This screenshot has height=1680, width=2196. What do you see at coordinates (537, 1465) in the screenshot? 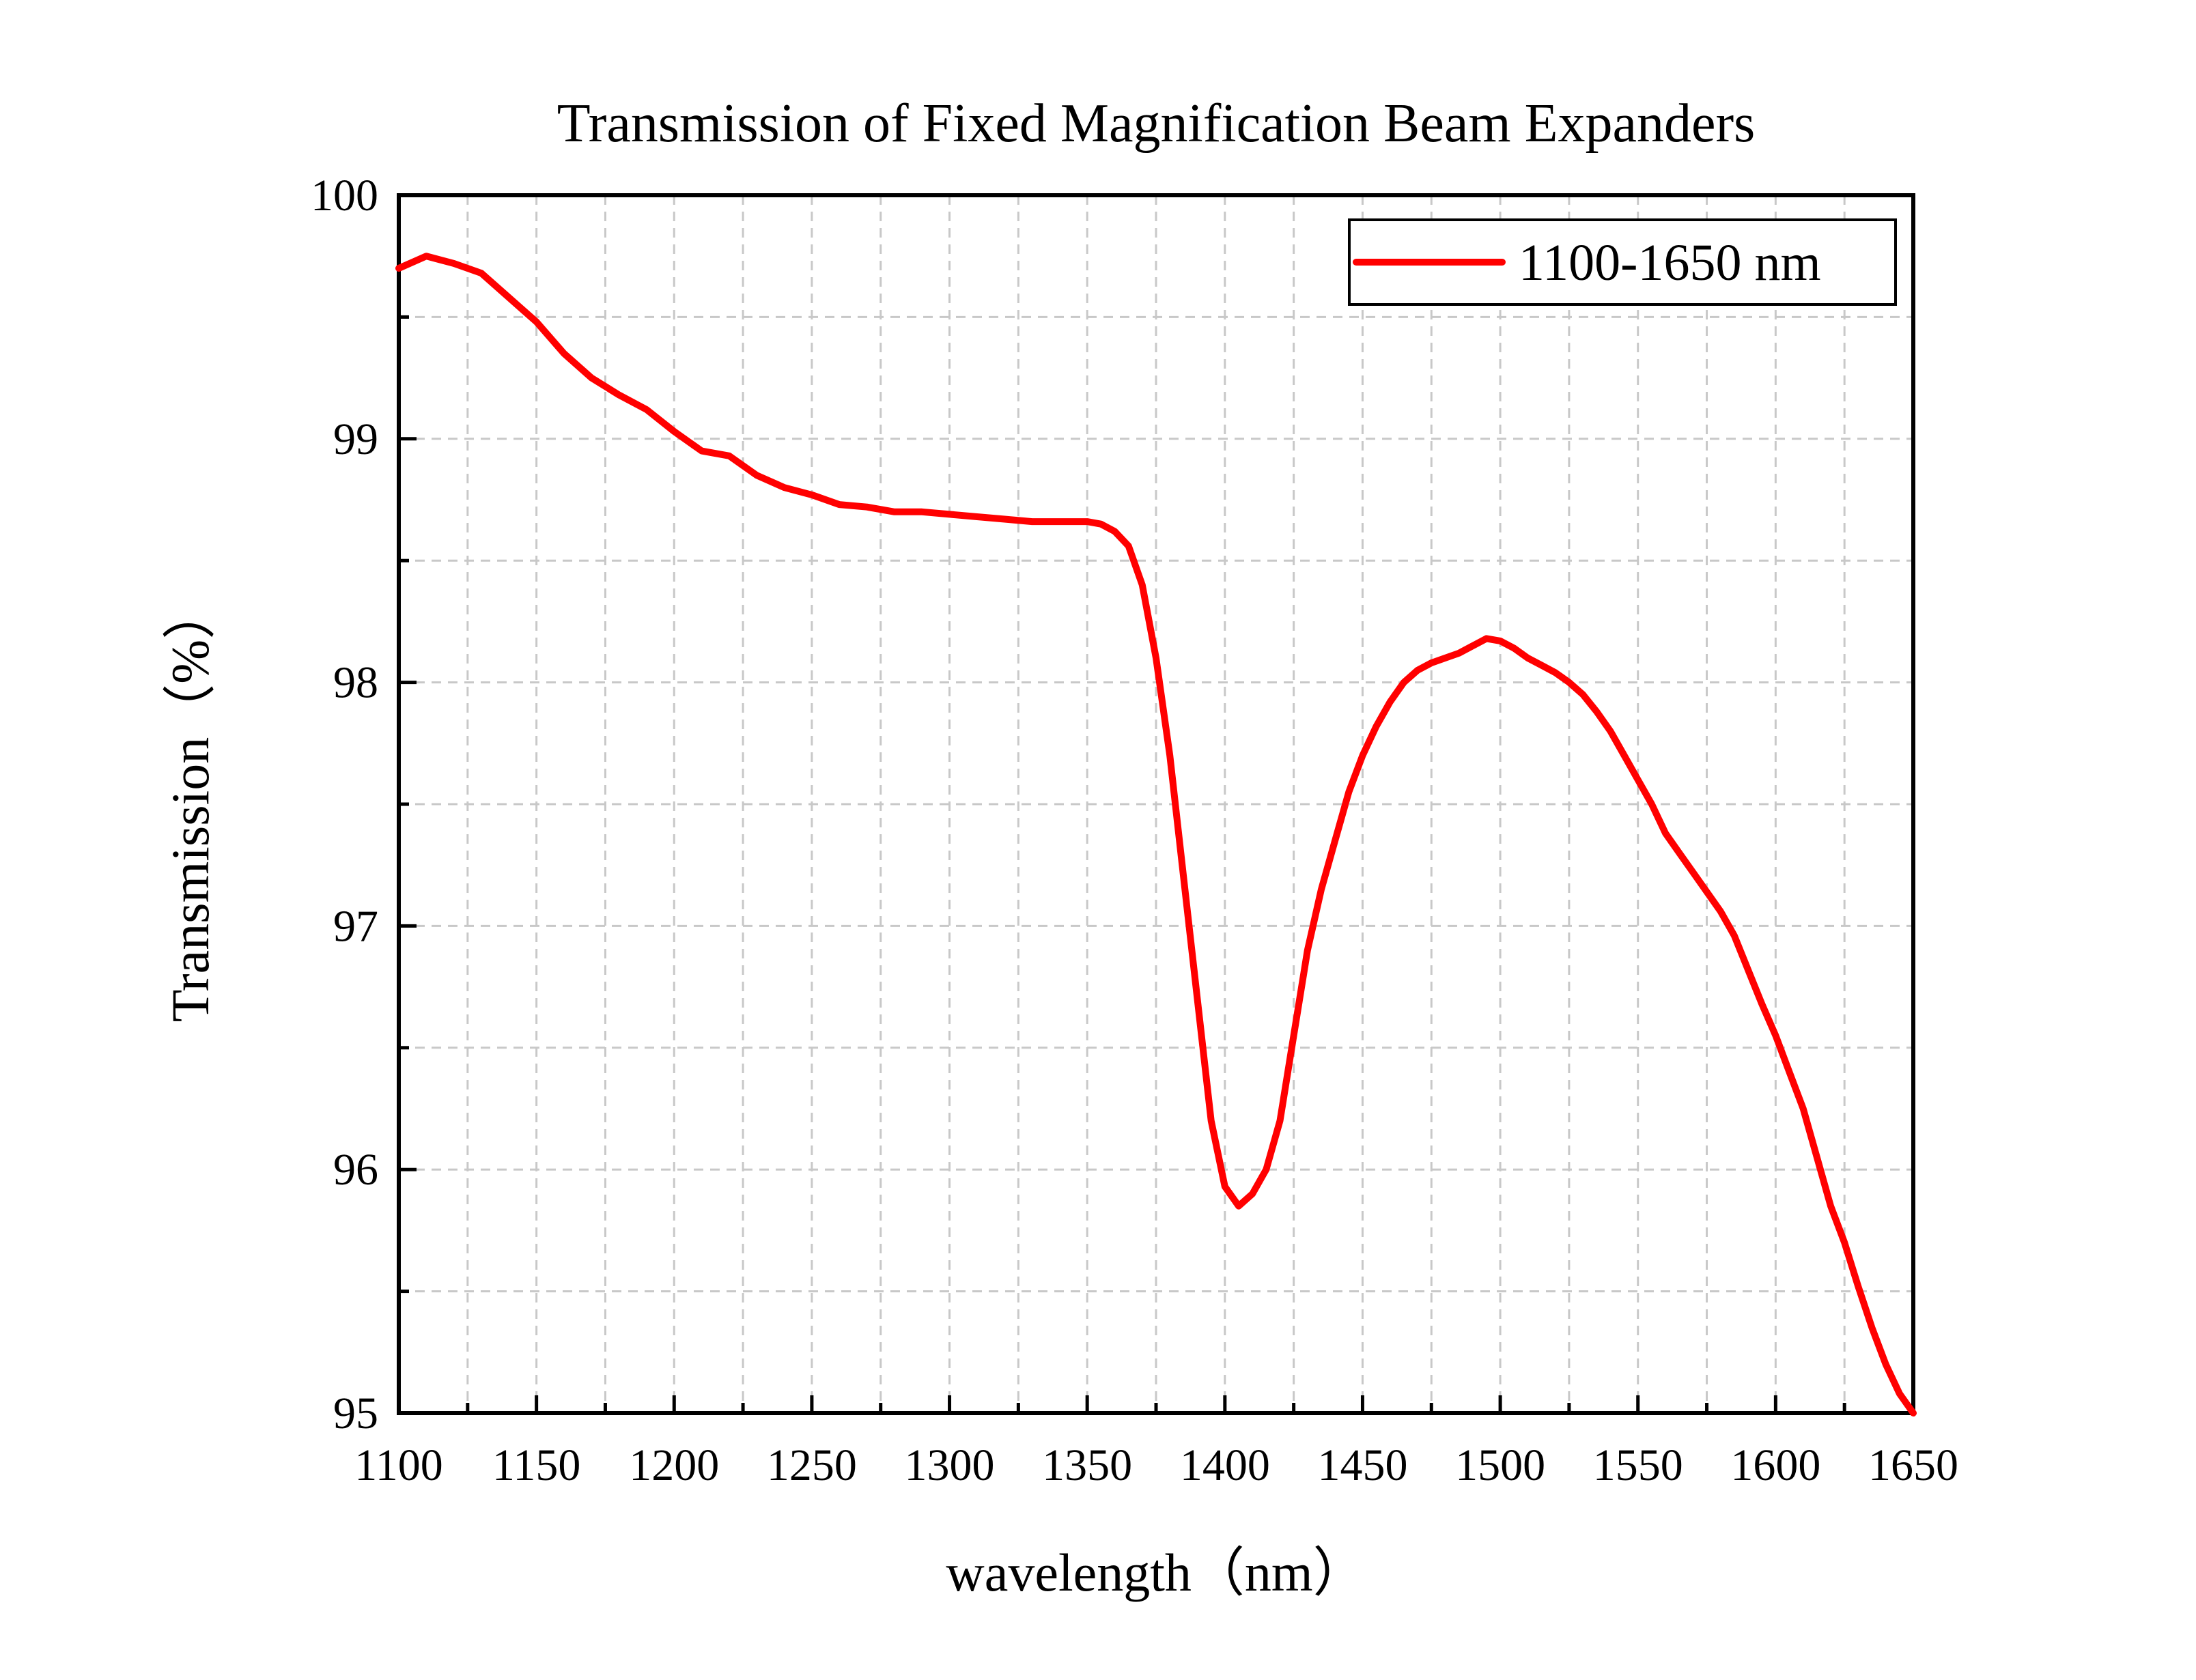
I see `x-tick-label: 1150` at bounding box center [537, 1465].